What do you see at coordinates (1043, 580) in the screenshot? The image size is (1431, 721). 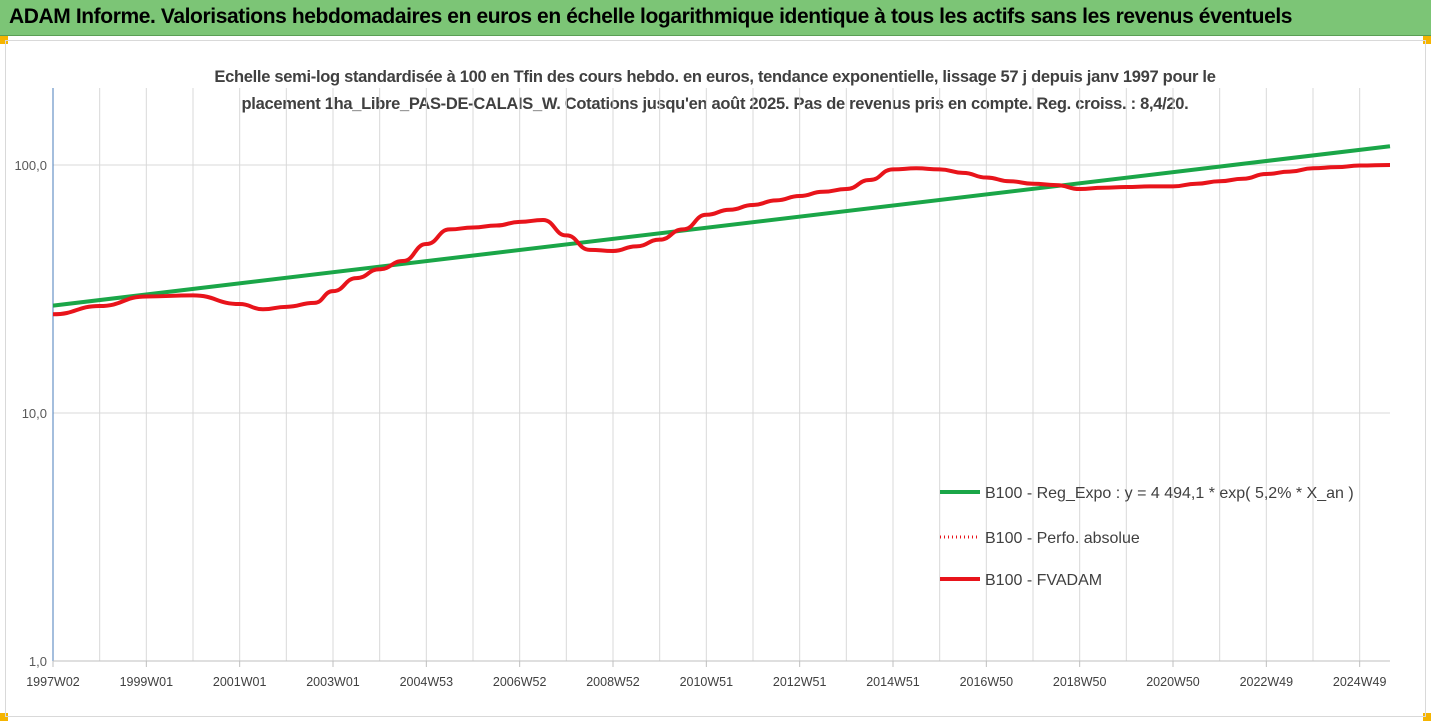 I see `legend-label: B100 - FVADAM` at bounding box center [1043, 580].